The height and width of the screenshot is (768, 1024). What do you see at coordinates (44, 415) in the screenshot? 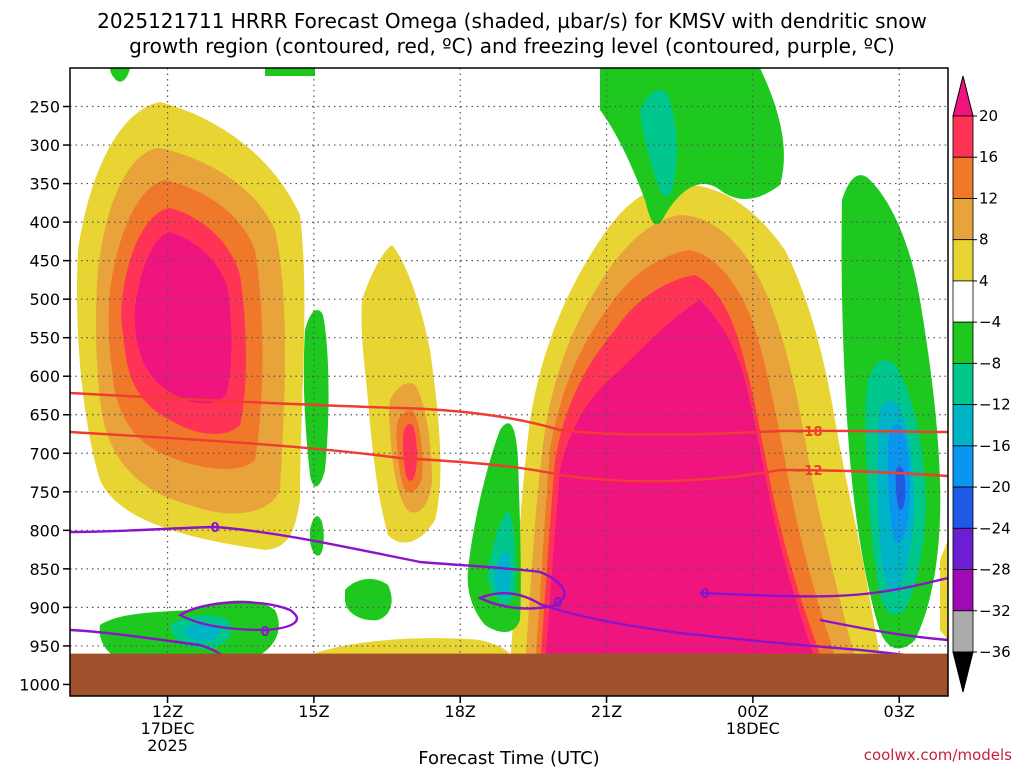
I see `y-tick-label: 650` at bounding box center [44, 415].